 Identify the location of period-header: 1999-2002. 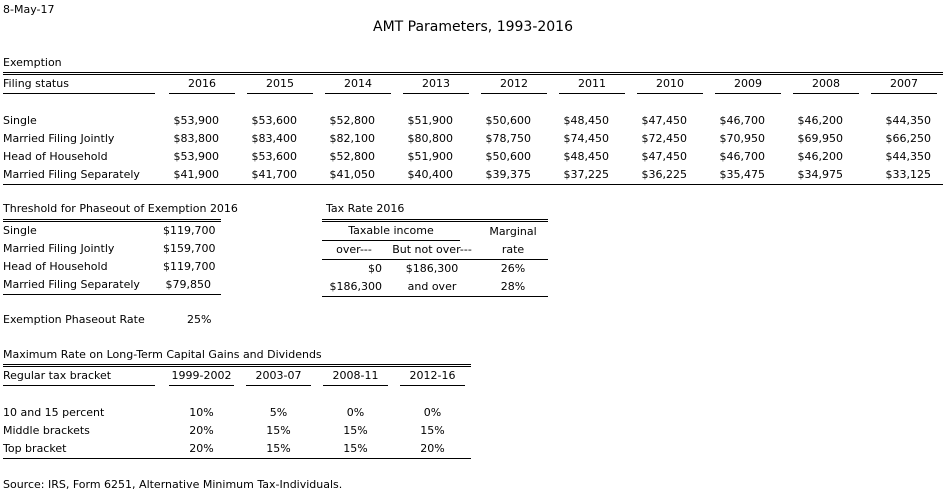
(201, 376).